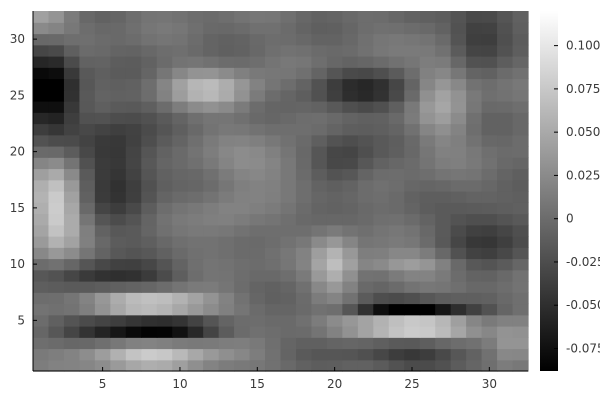  I want to click on colorbar-tick-label: 0, so click(570, 219).